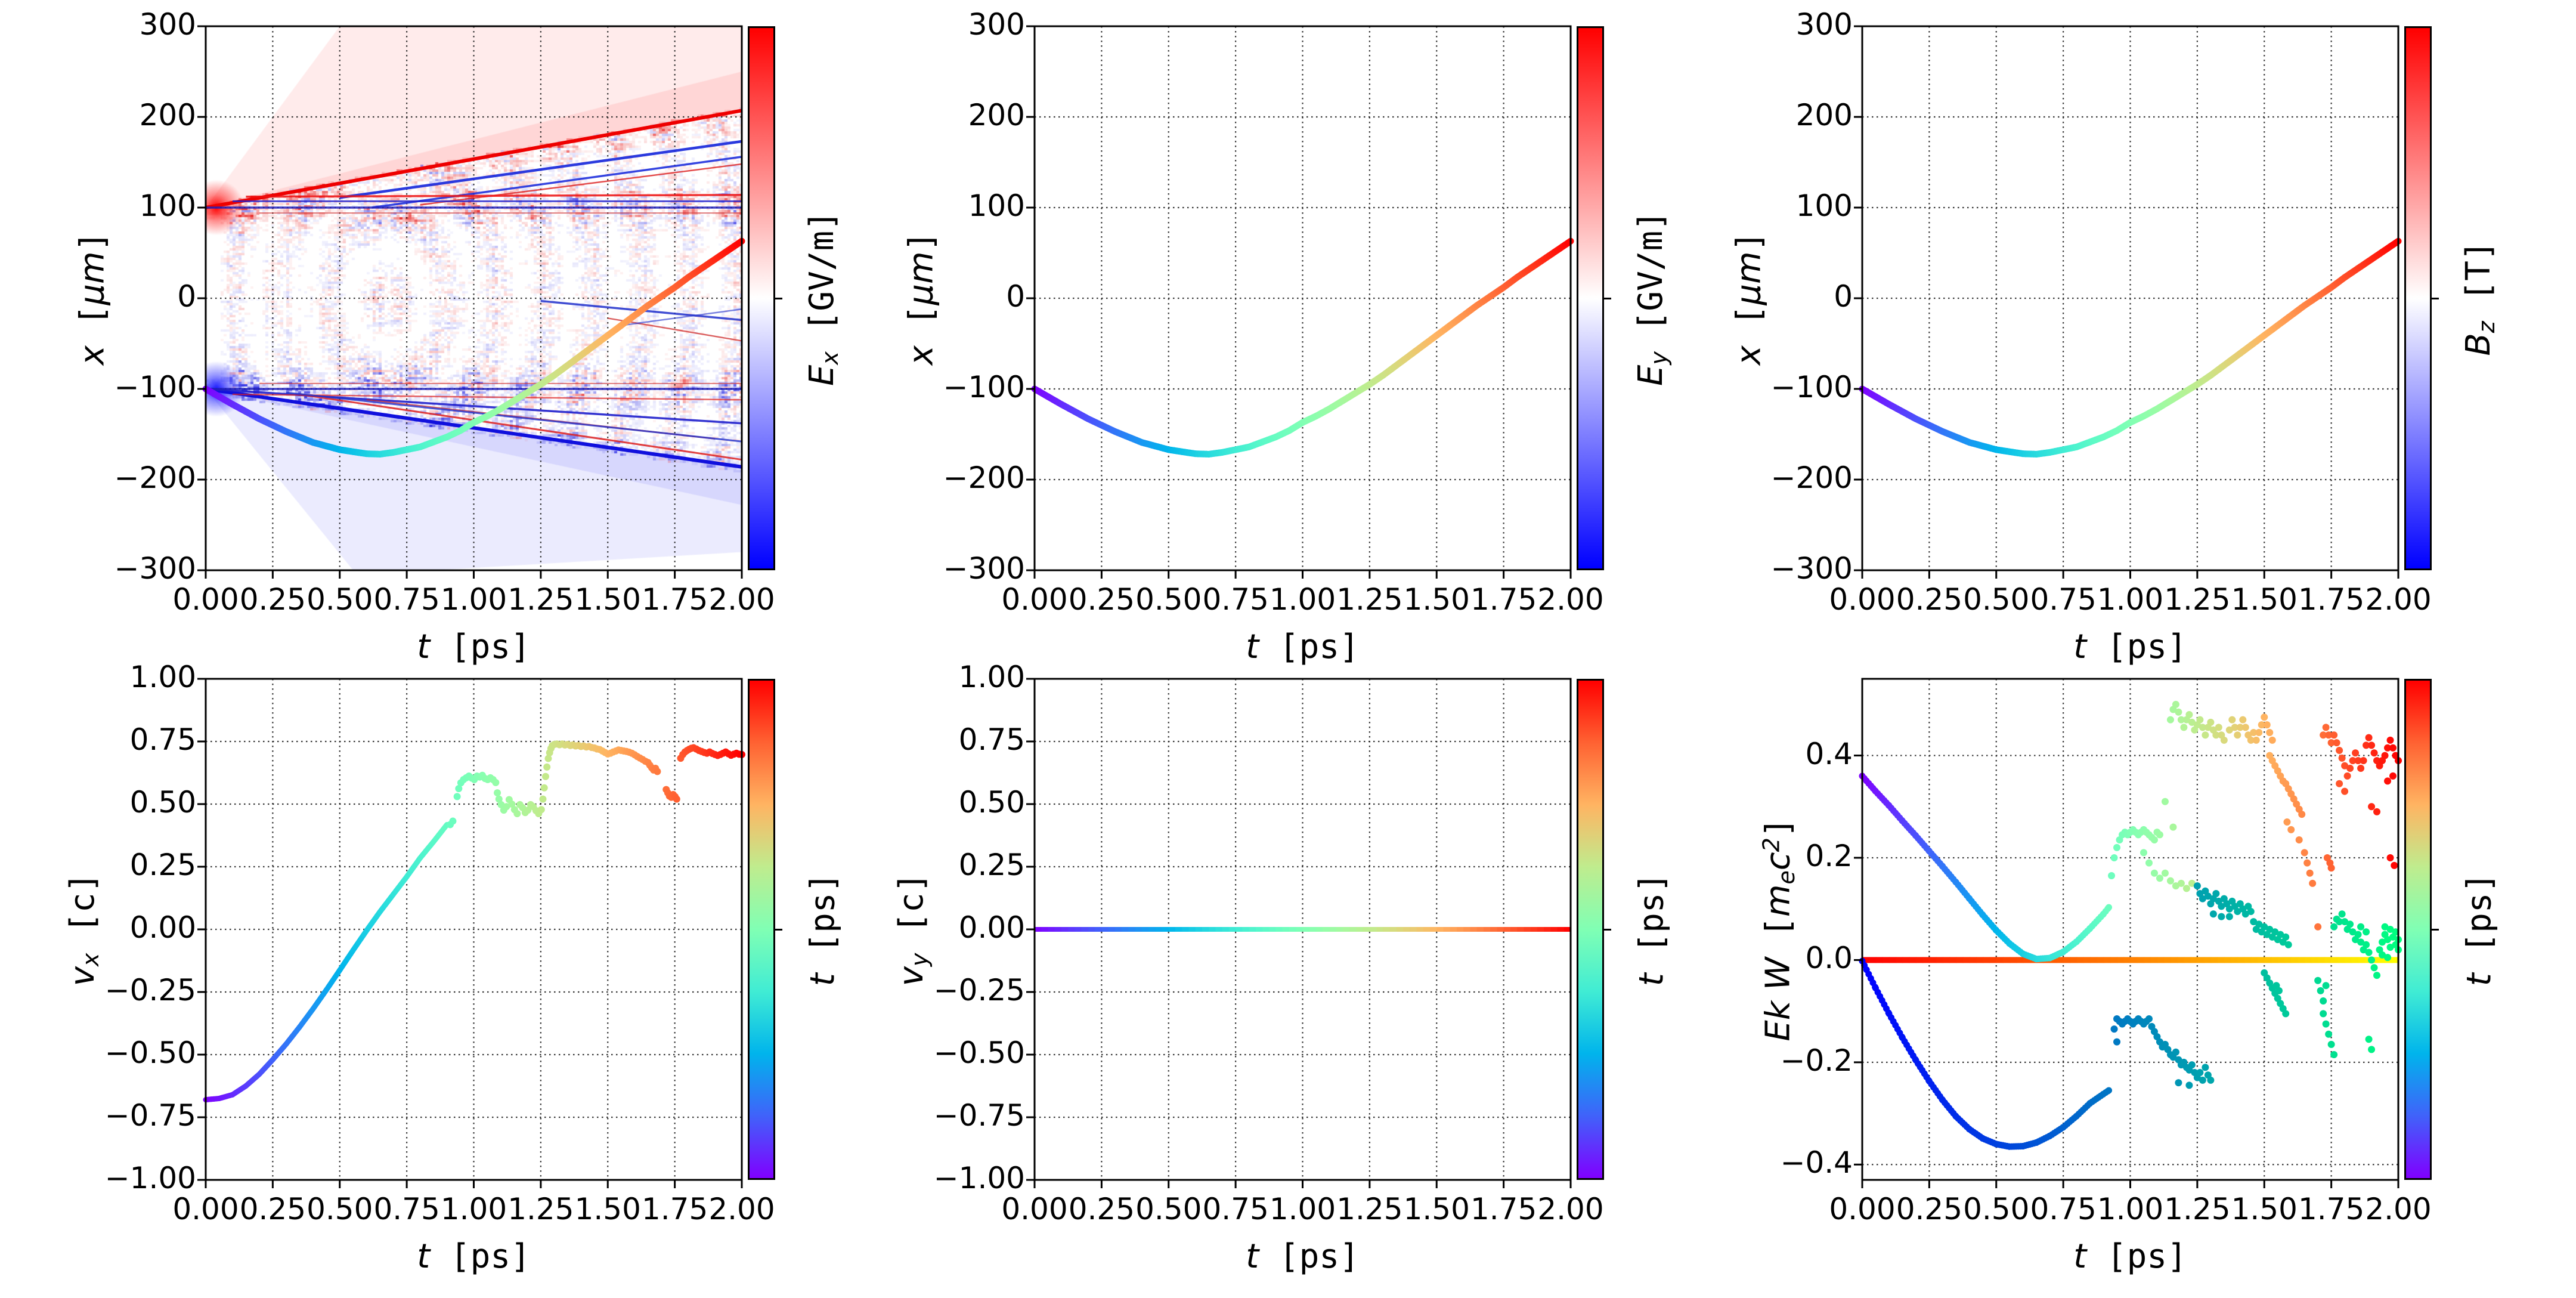 The width and height of the screenshot is (2576, 1298). Describe the element at coordinates (911, 912) in the screenshot. I see `label-token: [c]` at that location.